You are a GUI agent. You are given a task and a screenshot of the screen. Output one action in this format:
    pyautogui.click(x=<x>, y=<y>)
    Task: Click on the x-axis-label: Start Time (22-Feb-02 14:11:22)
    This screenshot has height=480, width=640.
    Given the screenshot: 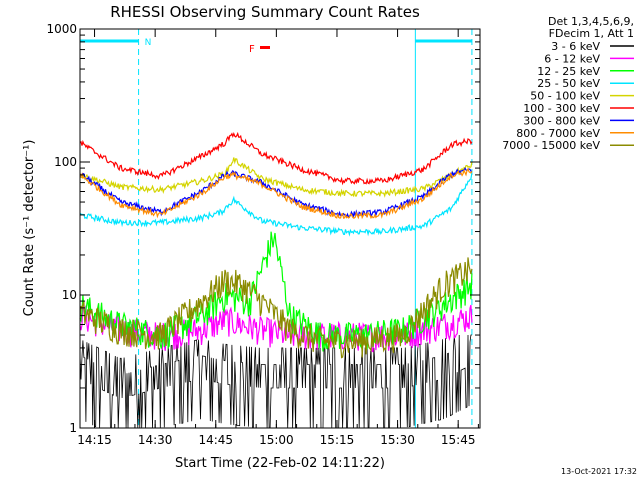 What is the action you would take?
    pyautogui.click(x=280, y=463)
    